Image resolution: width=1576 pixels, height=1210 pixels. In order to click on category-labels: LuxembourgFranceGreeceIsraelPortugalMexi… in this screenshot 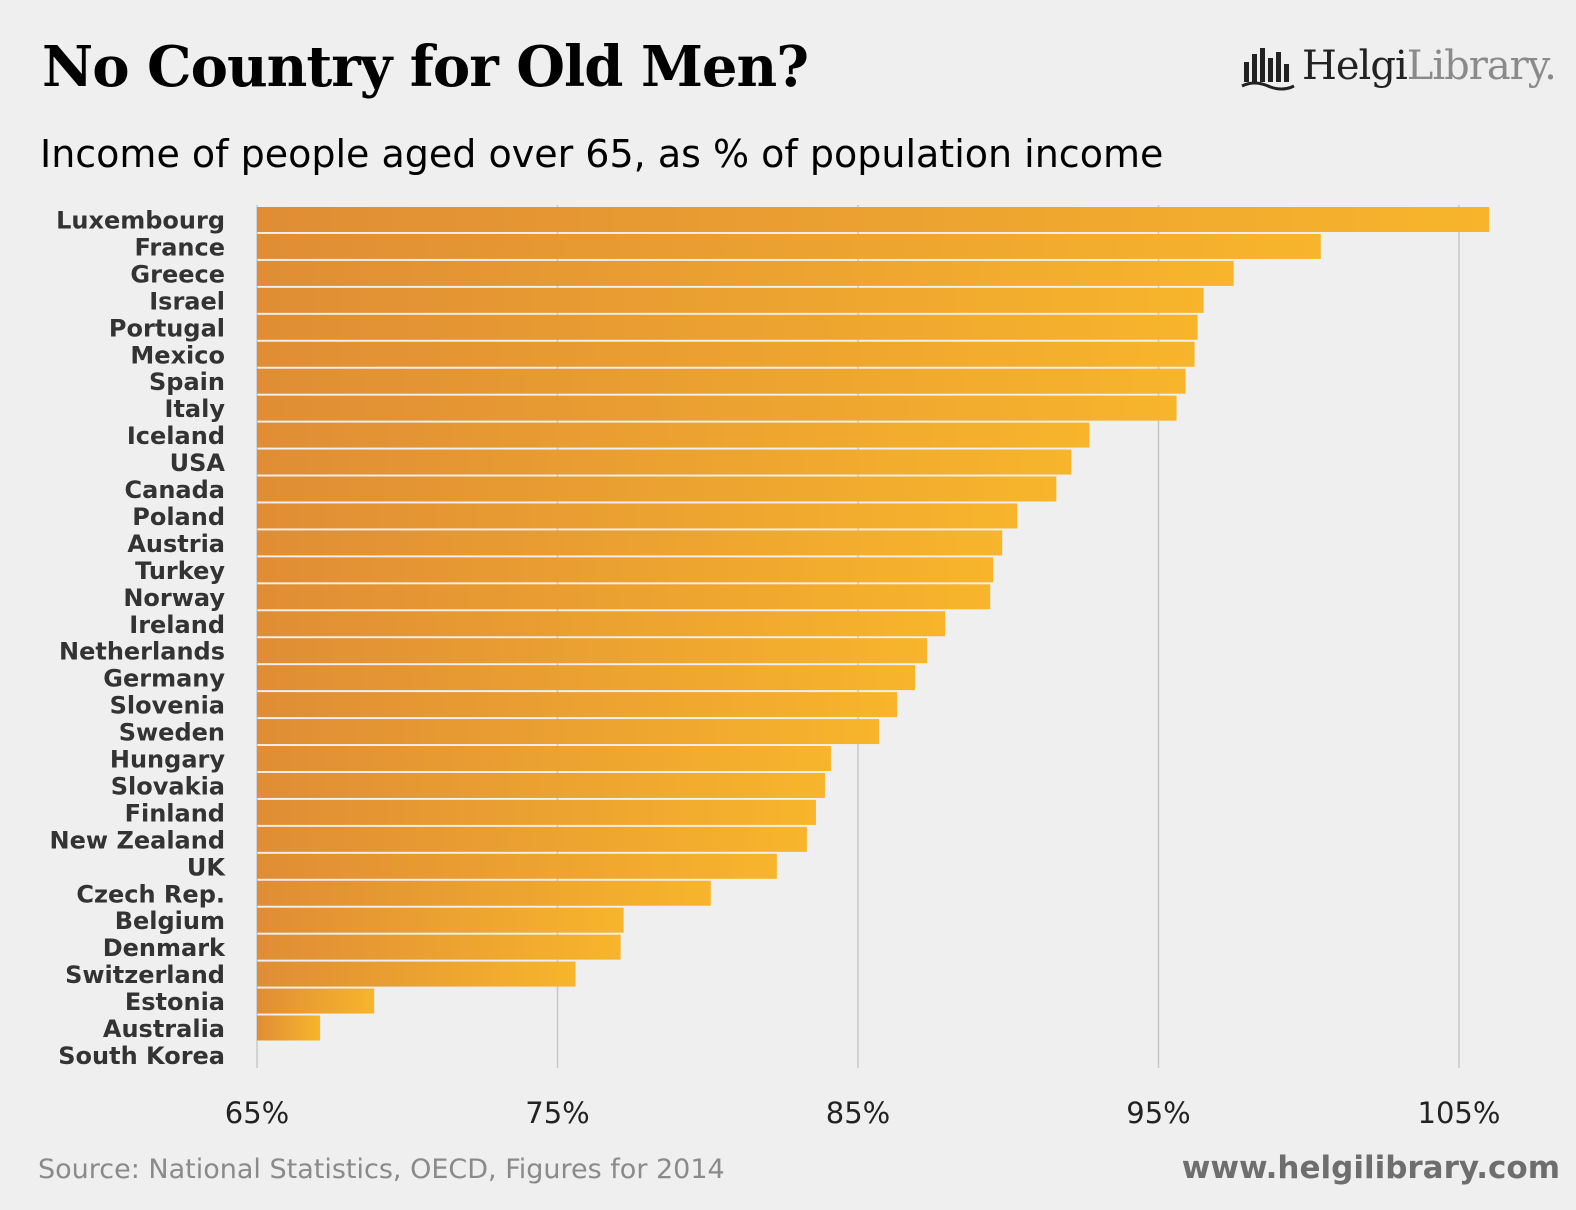, I will do `click(138, 638)`.